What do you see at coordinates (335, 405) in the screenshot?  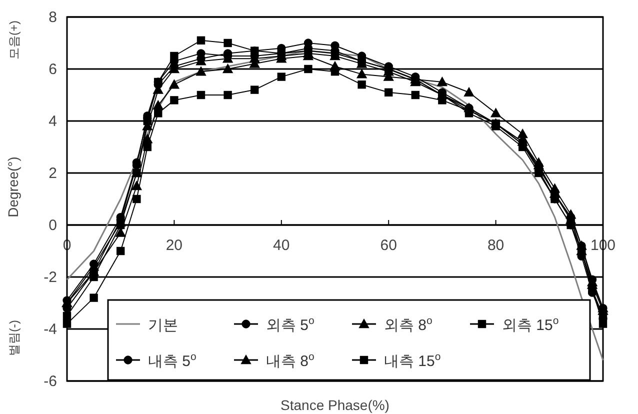 I see `x-axis-title: Stance Phase(%)` at bounding box center [335, 405].